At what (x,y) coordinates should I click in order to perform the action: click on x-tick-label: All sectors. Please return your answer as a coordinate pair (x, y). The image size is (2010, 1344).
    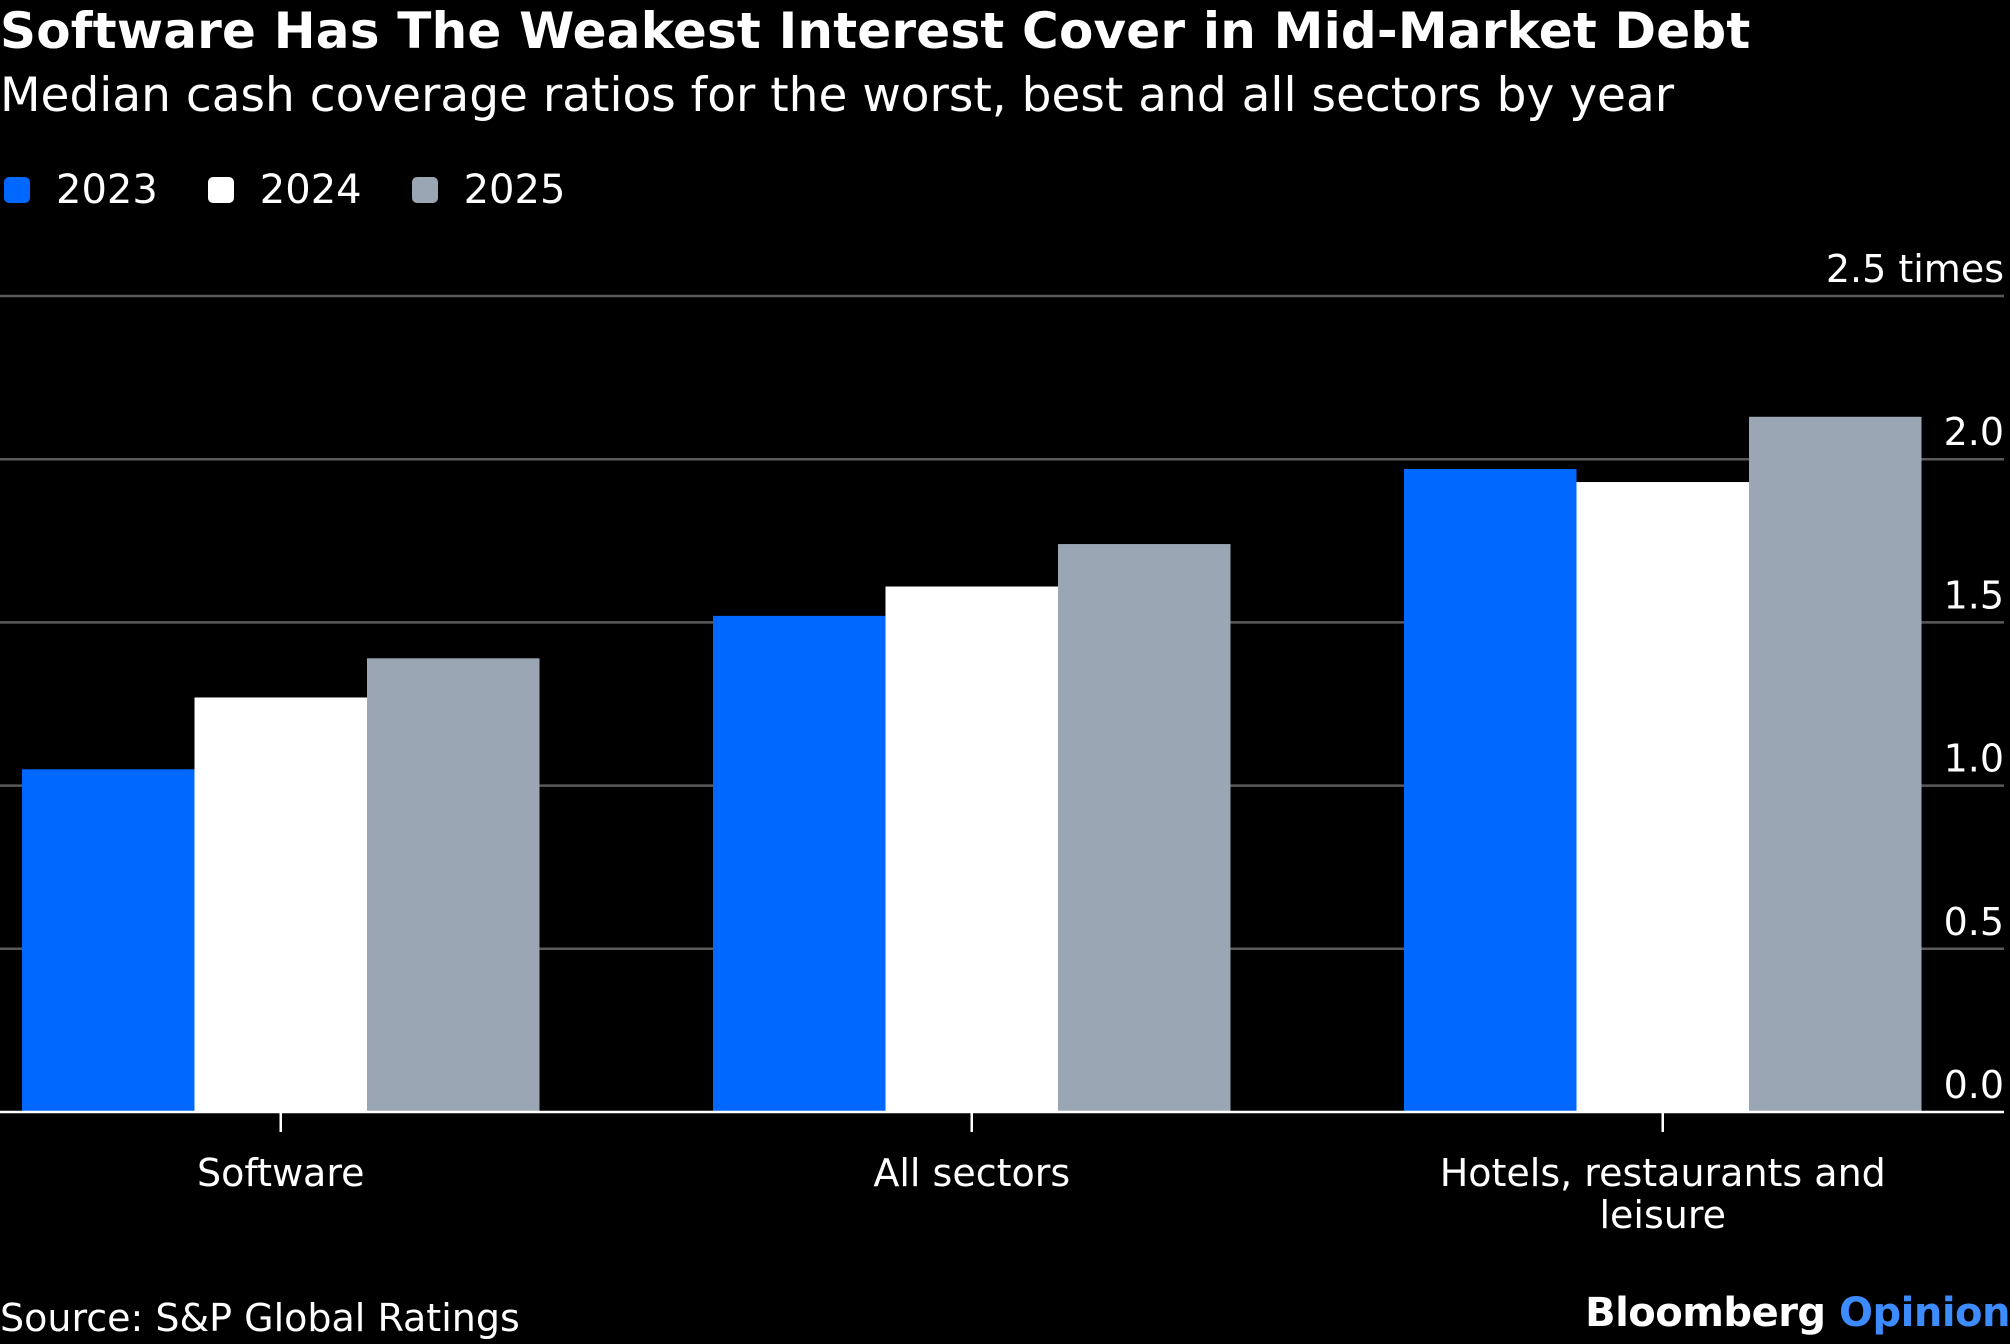
    Looking at the image, I should click on (971, 1173).